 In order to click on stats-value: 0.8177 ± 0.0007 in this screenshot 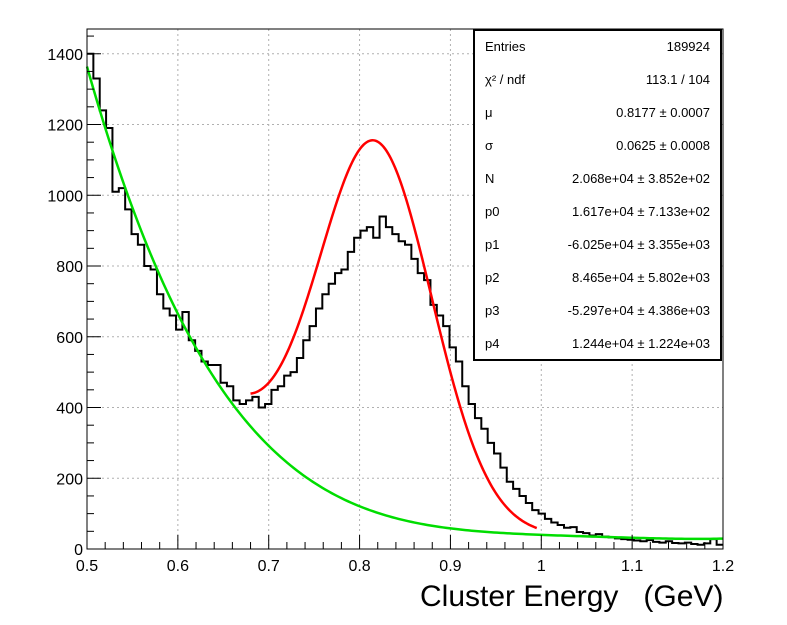, I will do `click(663, 112)`.